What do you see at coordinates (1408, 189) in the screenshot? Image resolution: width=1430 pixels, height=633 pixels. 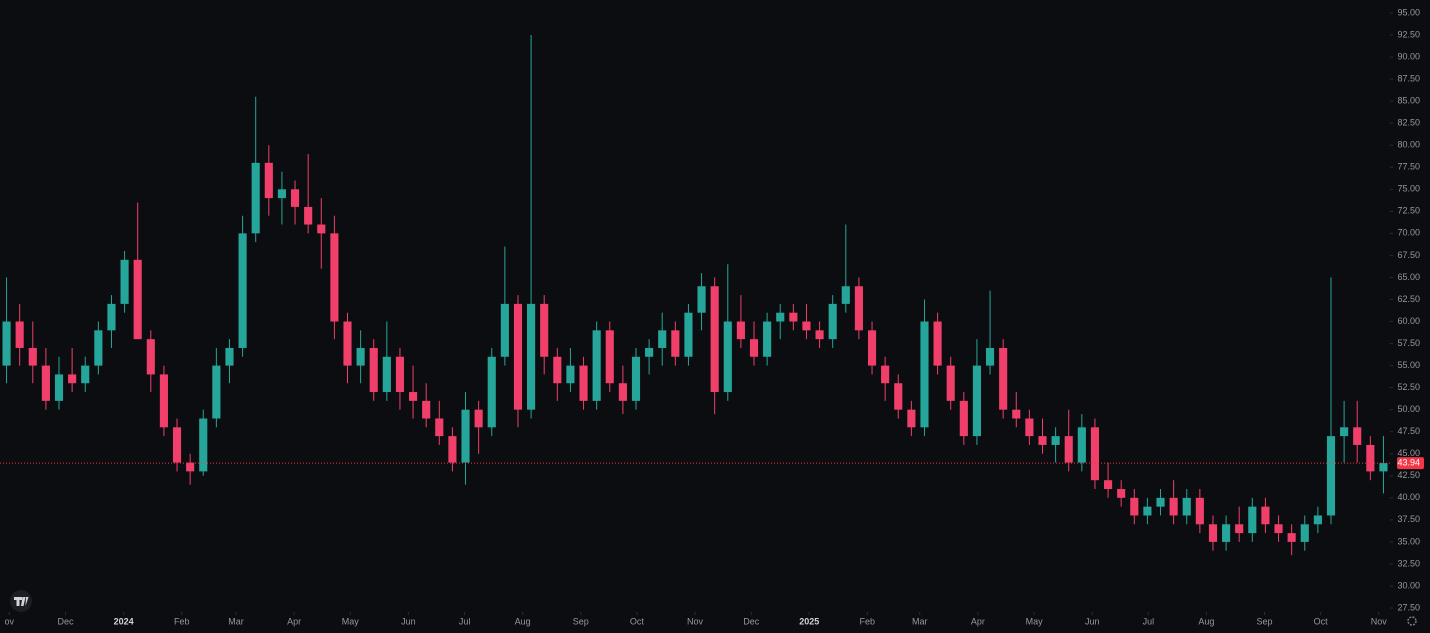 I see `y-tick-label: 75.00` at bounding box center [1408, 189].